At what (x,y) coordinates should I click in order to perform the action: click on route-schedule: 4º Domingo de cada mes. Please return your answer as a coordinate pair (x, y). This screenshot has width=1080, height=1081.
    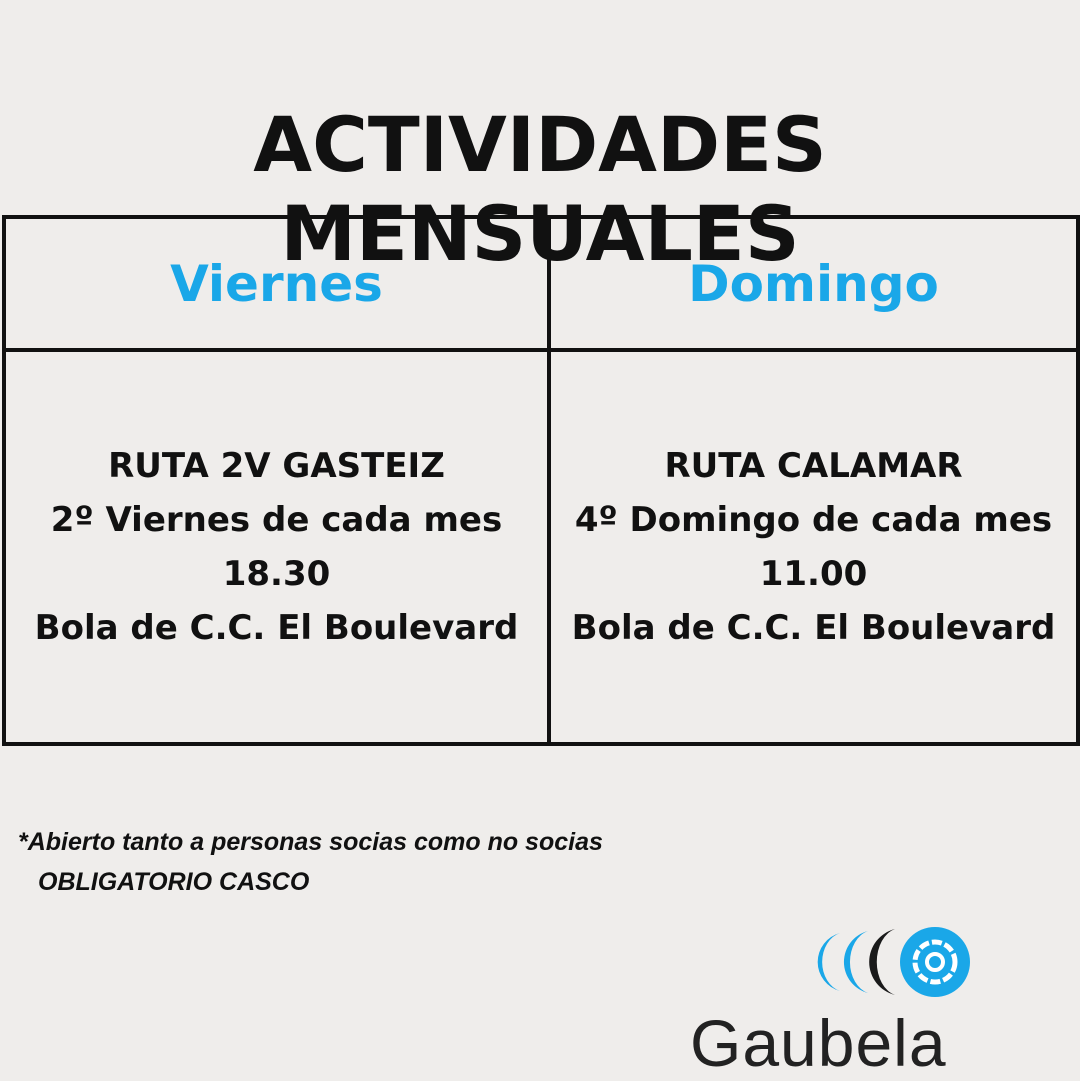
    Looking at the image, I should click on (813, 520).